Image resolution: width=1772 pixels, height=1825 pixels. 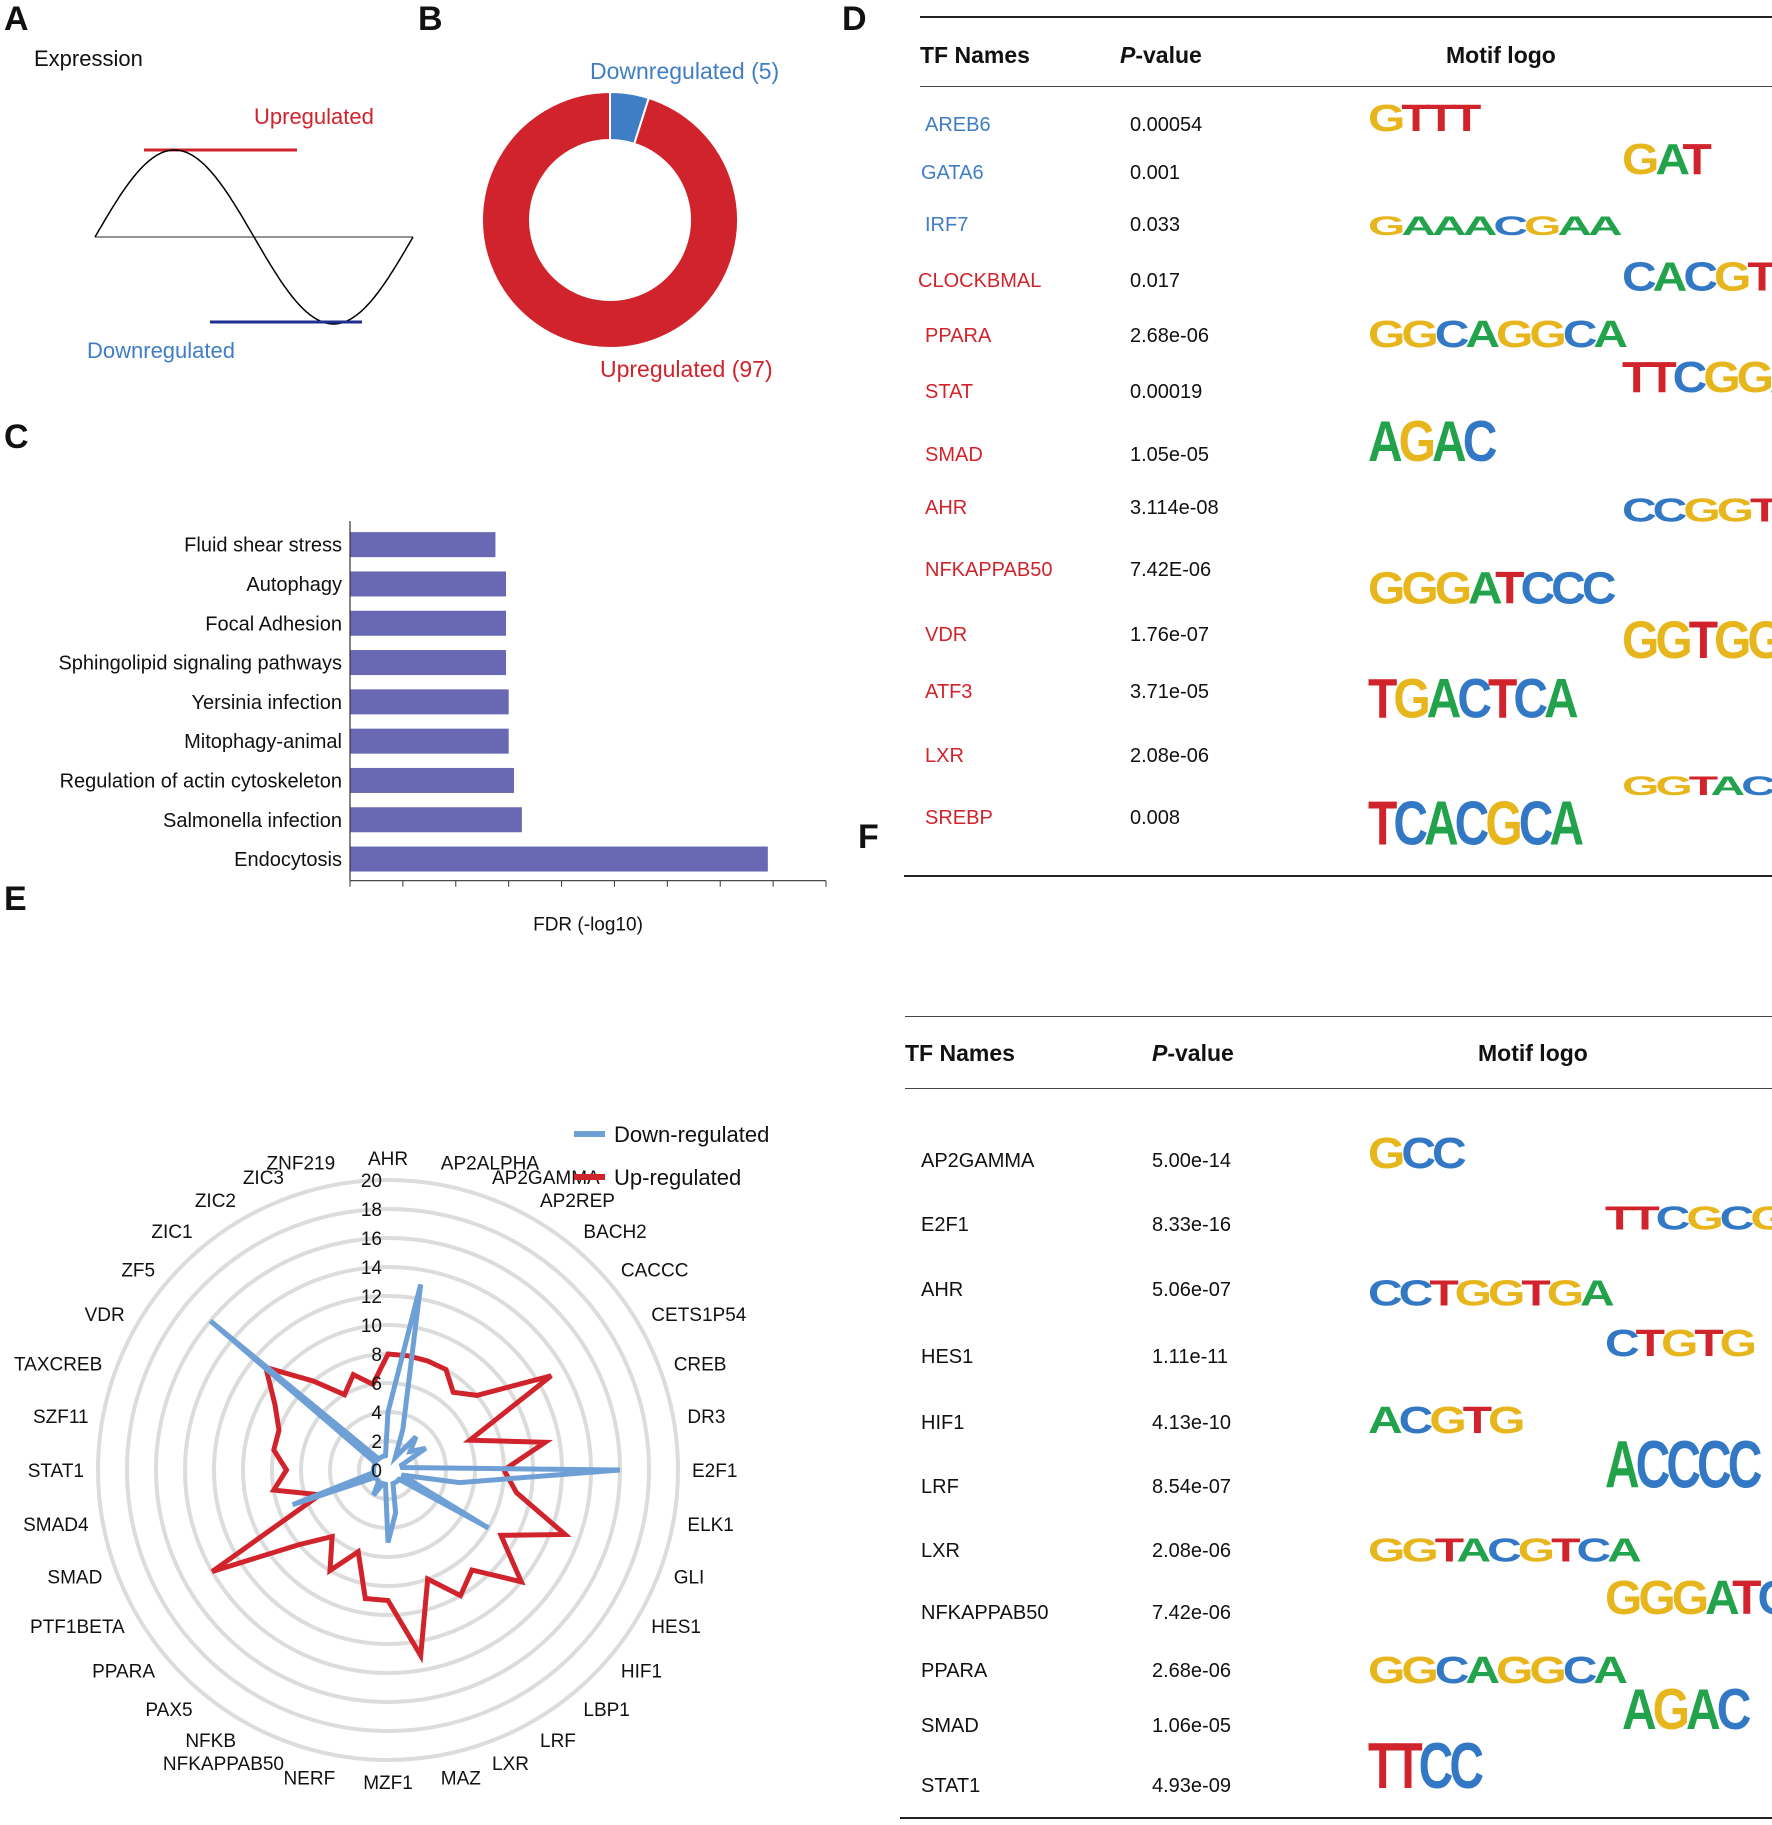 What do you see at coordinates (989, 570) in the screenshot?
I see `table-d-tf-name: NFKAPPAB50` at bounding box center [989, 570].